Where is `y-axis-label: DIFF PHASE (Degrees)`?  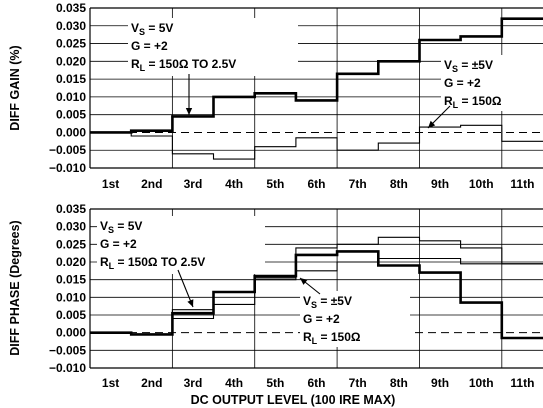
y-axis-label: DIFF PHASE (Degrees) is located at coordinates (15, 287).